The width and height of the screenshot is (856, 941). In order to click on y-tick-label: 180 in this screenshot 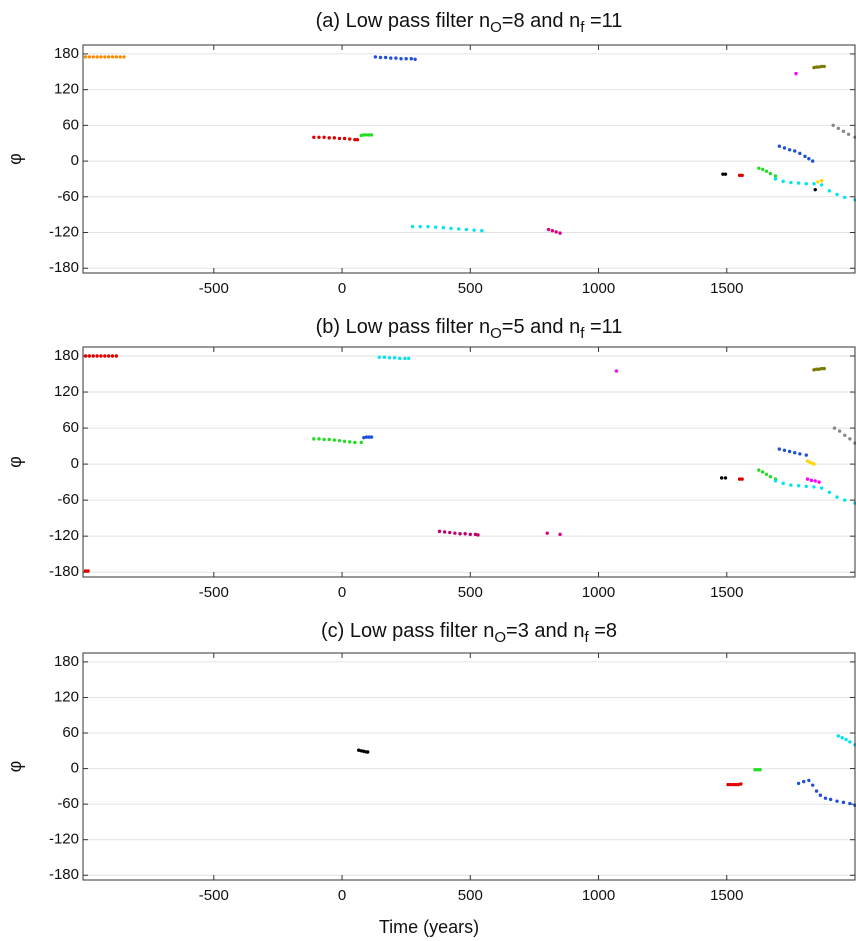, I will do `click(66, 53)`.